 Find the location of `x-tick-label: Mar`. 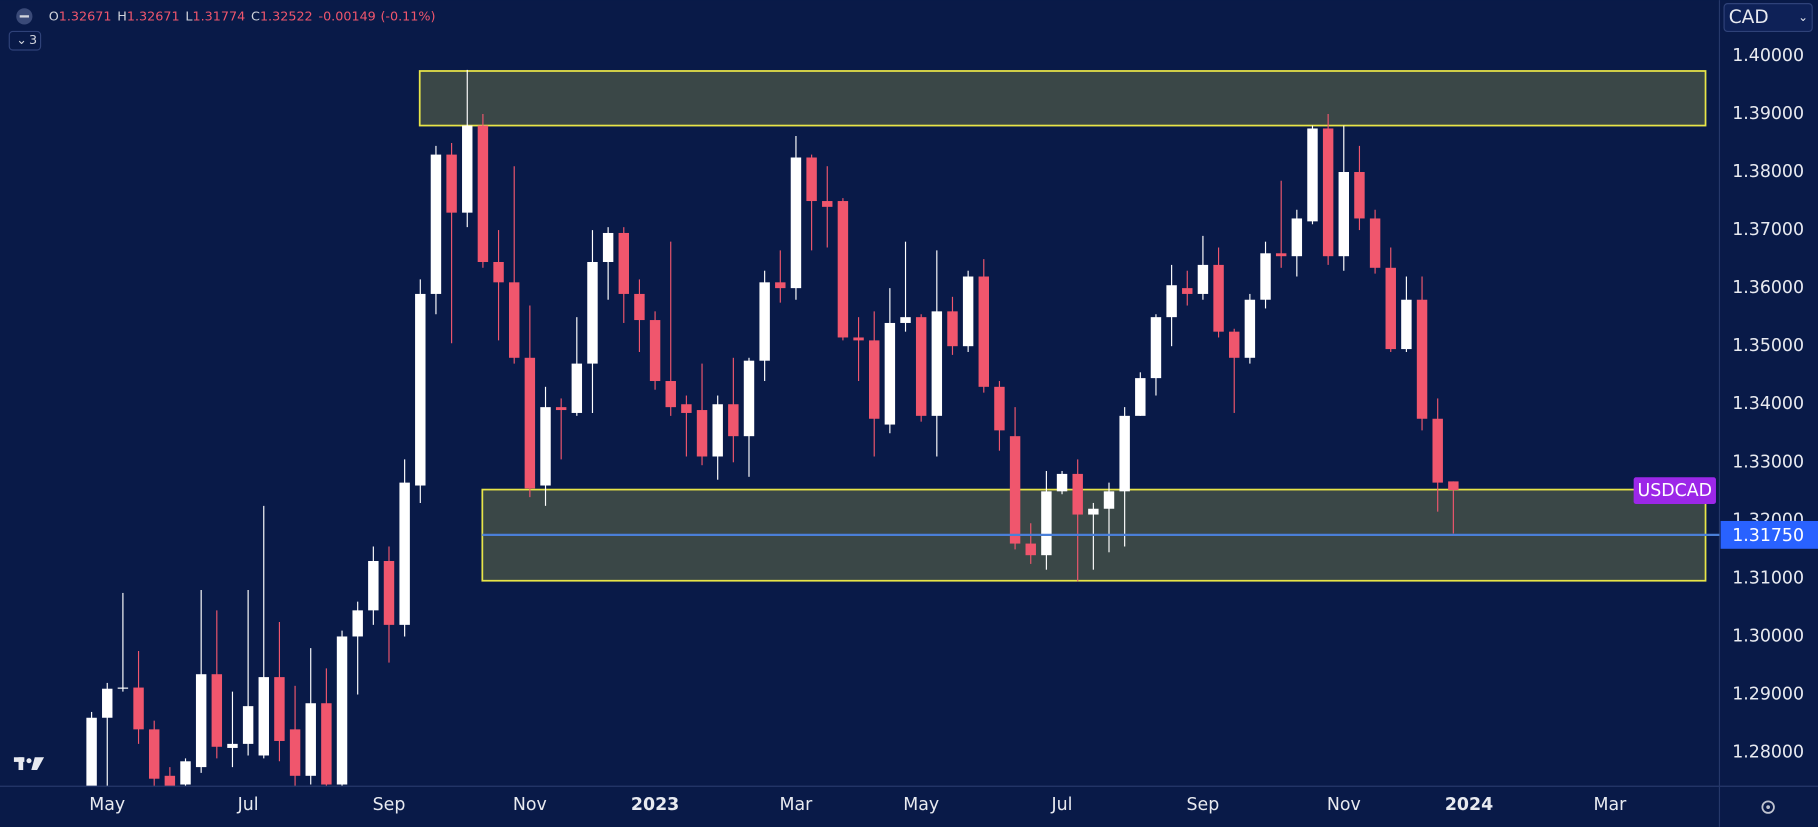

x-tick-label: Mar is located at coordinates (797, 805).